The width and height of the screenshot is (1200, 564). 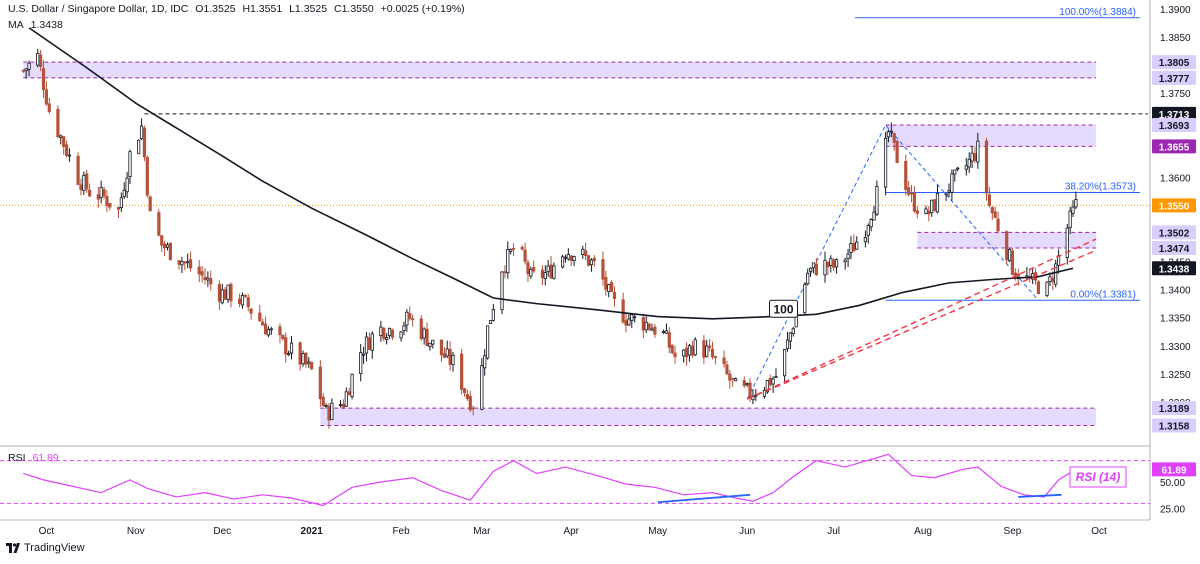 What do you see at coordinates (708, 417) in the screenshot?
I see `zone-box` at bounding box center [708, 417].